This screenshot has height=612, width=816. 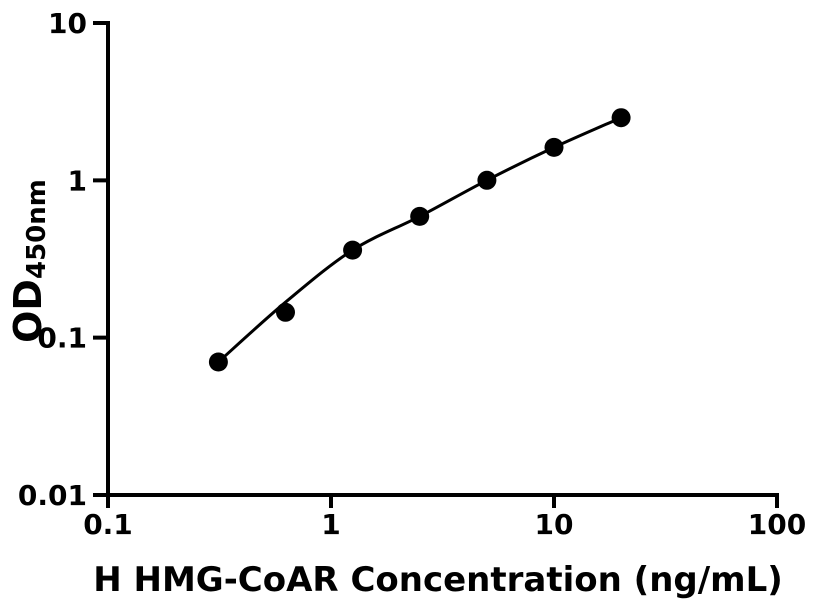 I want to click on x-tick-label: 100, so click(x=777, y=524).